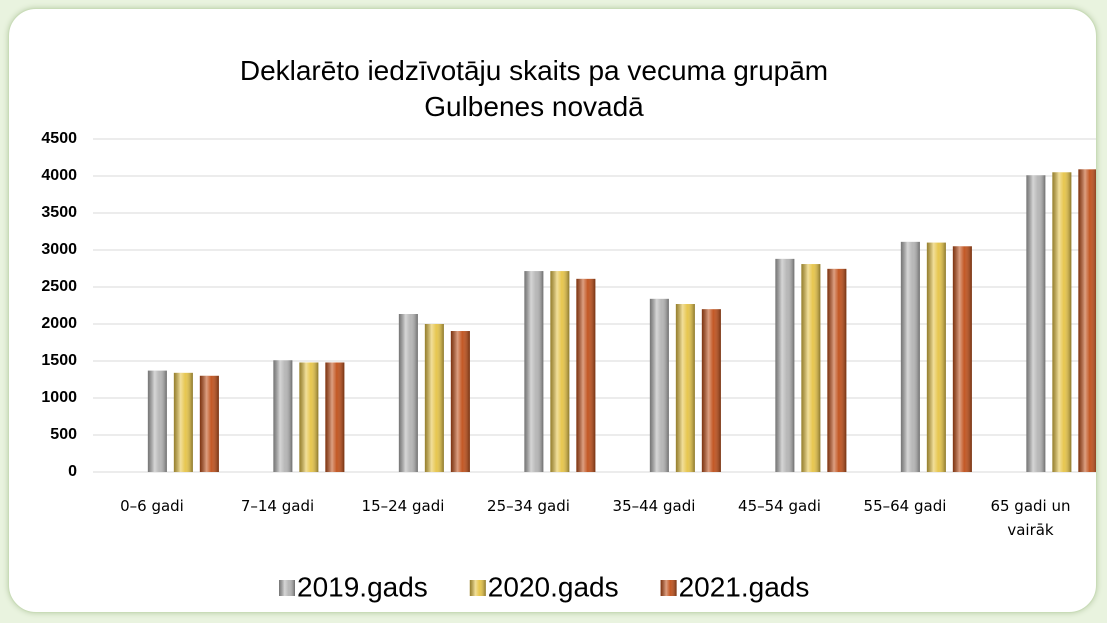 This screenshot has width=1107, height=623. Describe the element at coordinates (59, 175) in the screenshot. I see `y-tick-label: 4000` at that location.